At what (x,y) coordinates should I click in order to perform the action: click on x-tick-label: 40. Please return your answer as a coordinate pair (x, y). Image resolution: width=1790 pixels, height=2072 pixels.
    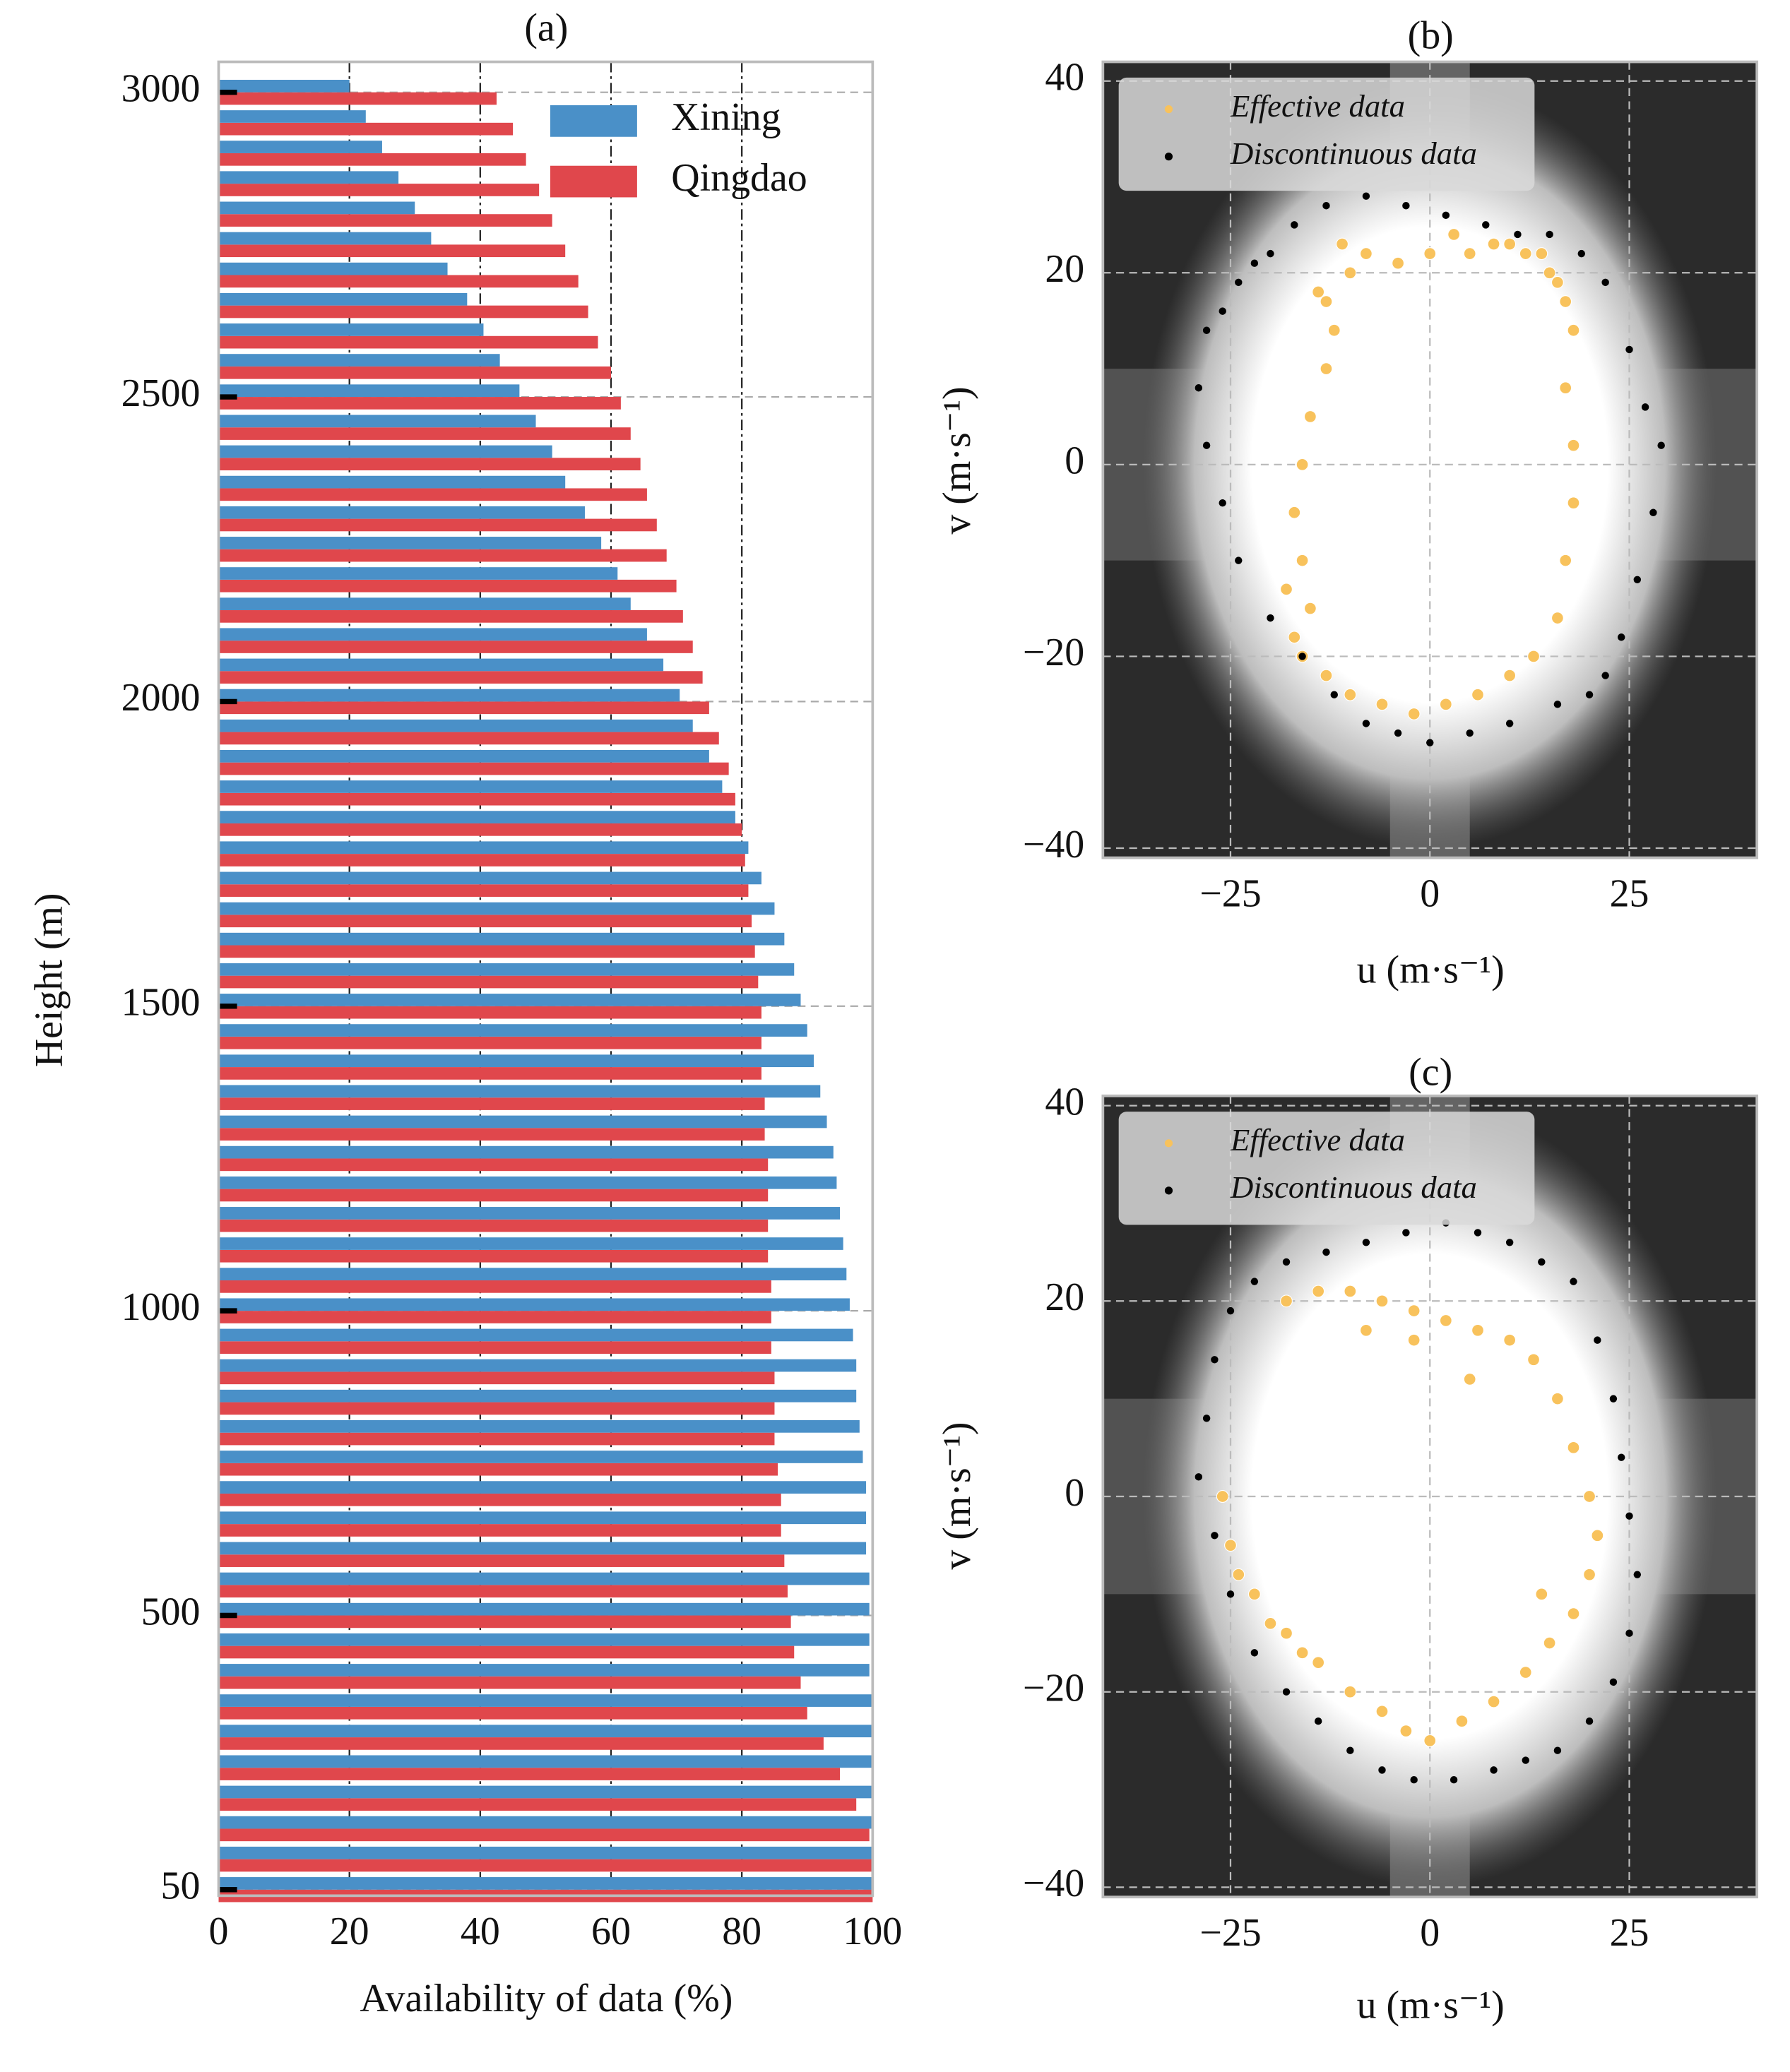
    Looking at the image, I should click on (480, 1931).